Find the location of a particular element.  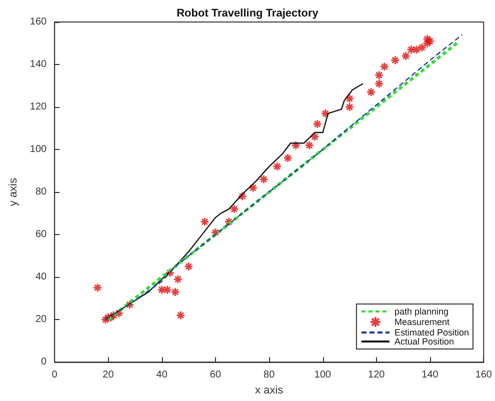

legend-label: Measurement is located at coordinates (422, 322).